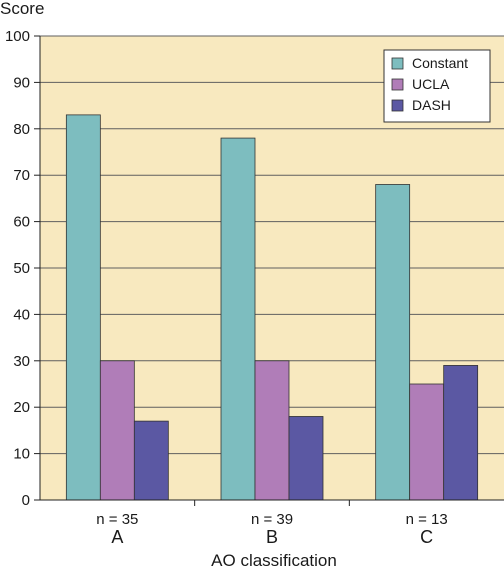  I want to click on bar-constant-a, so click(83, 307).